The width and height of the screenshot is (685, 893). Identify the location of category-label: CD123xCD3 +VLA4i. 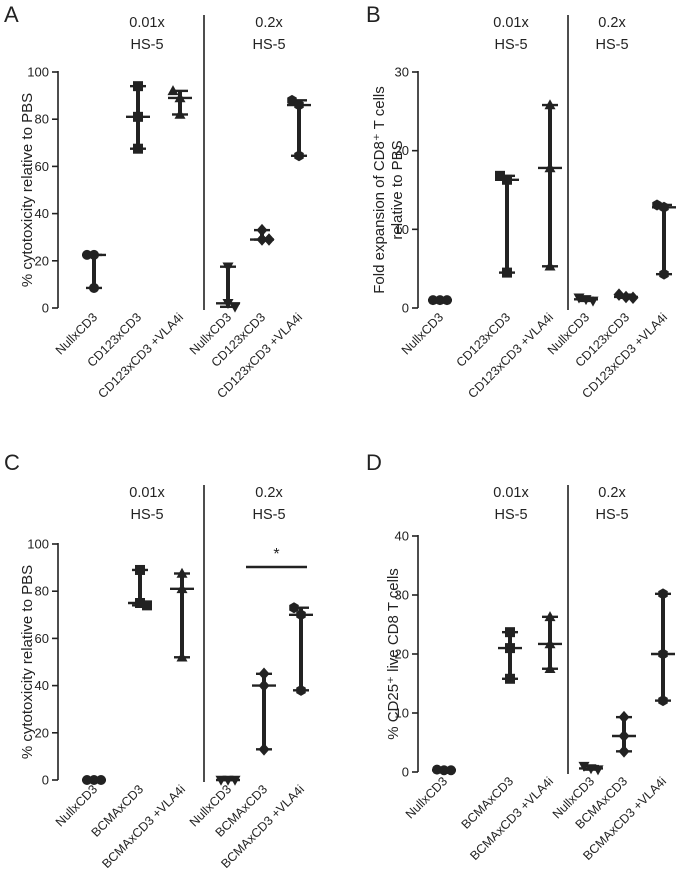
(510, 355).